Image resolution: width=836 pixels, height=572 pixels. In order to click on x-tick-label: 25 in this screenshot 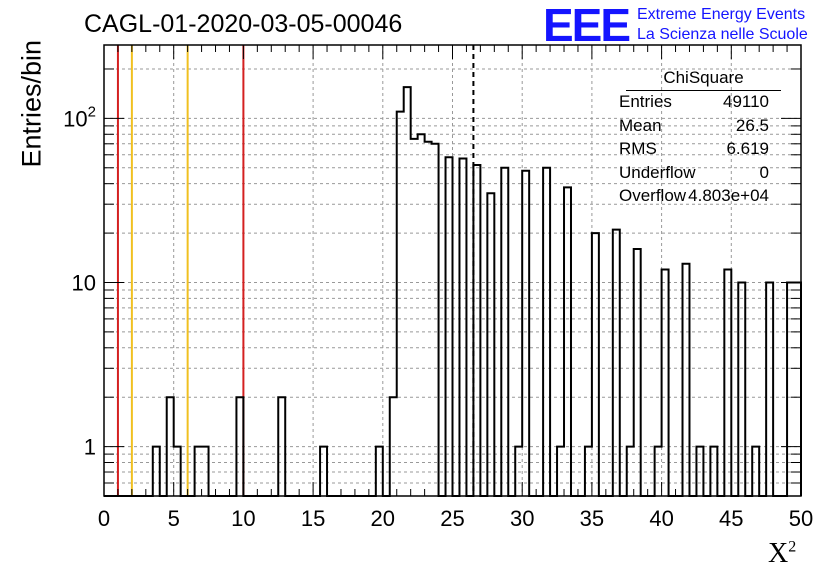, I will do `click(452, 518)`.